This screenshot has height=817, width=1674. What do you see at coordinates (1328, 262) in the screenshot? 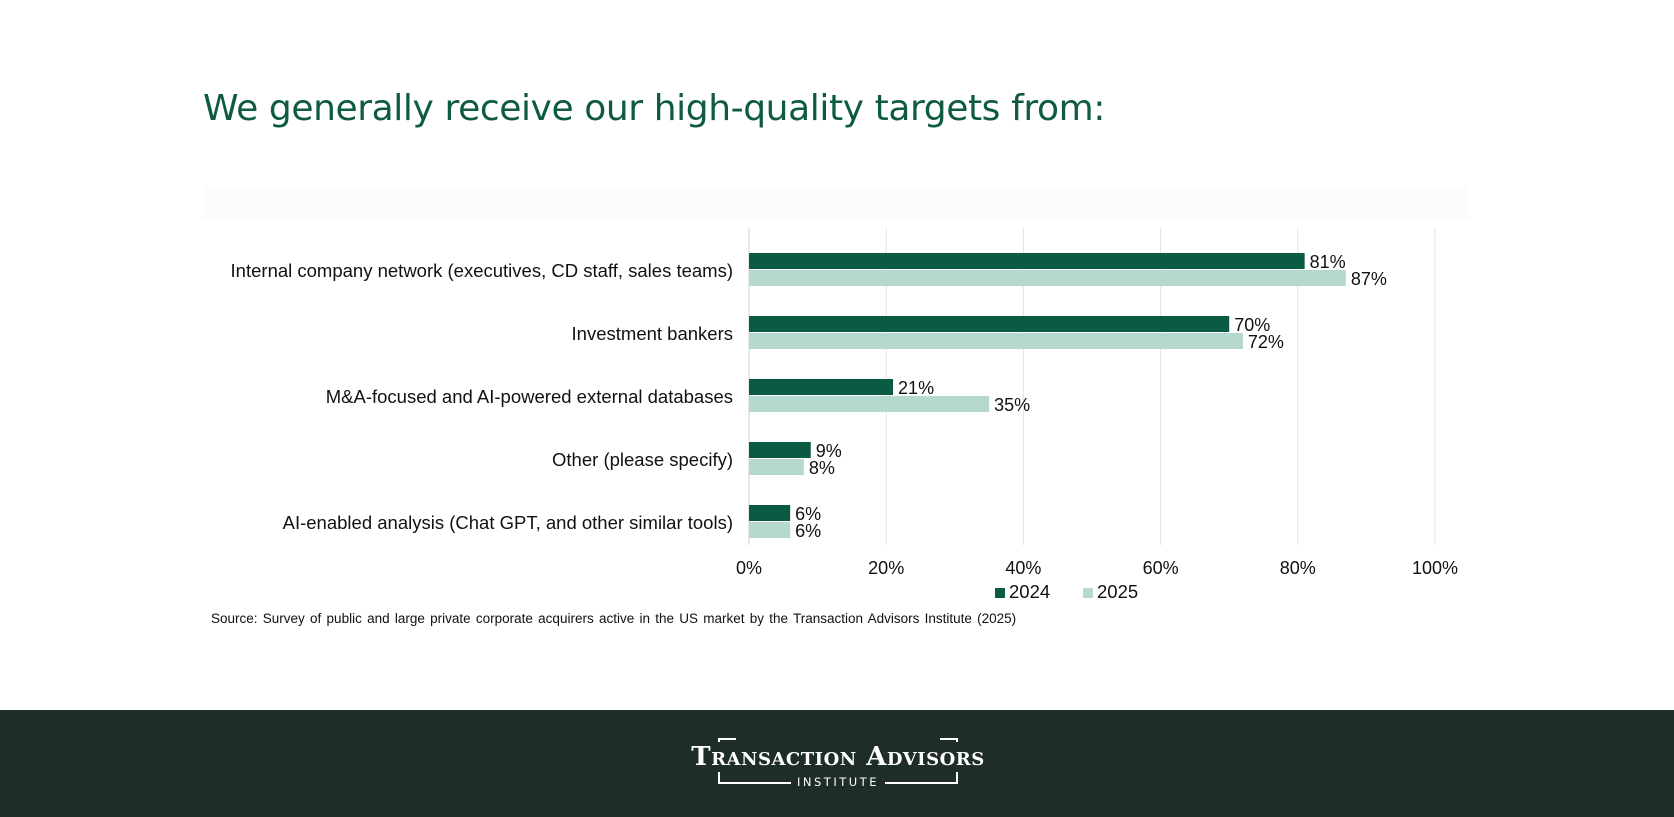
I see `data-label: 81%` at bounding box center [1328, 262].